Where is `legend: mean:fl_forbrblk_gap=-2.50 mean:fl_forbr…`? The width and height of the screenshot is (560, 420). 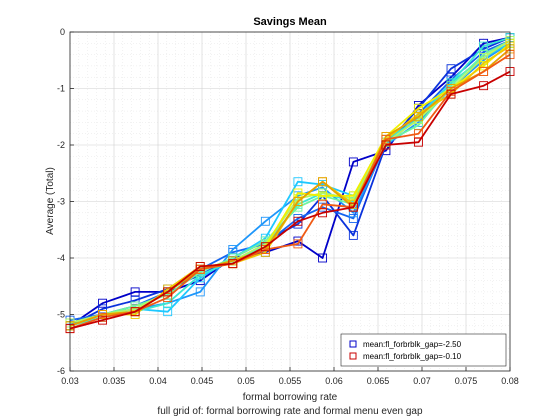
legend: mean:fl_forbrblk_gap=-2.50 mean:fl_forbr… is located at coordinates (423, 350).